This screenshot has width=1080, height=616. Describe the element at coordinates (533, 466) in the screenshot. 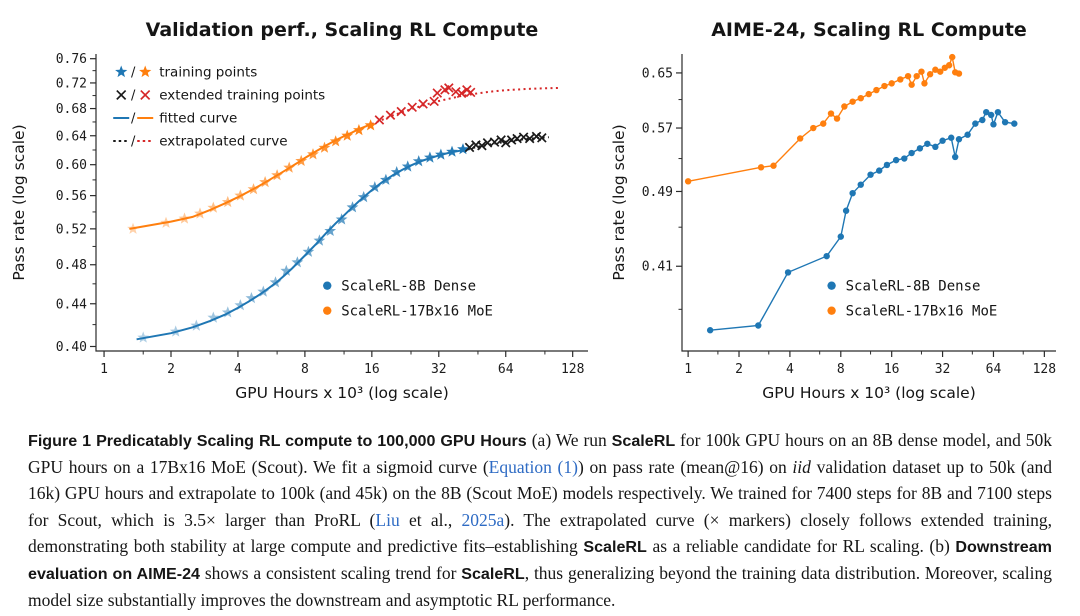

I see `equation-link: Equation (1)` at that location.